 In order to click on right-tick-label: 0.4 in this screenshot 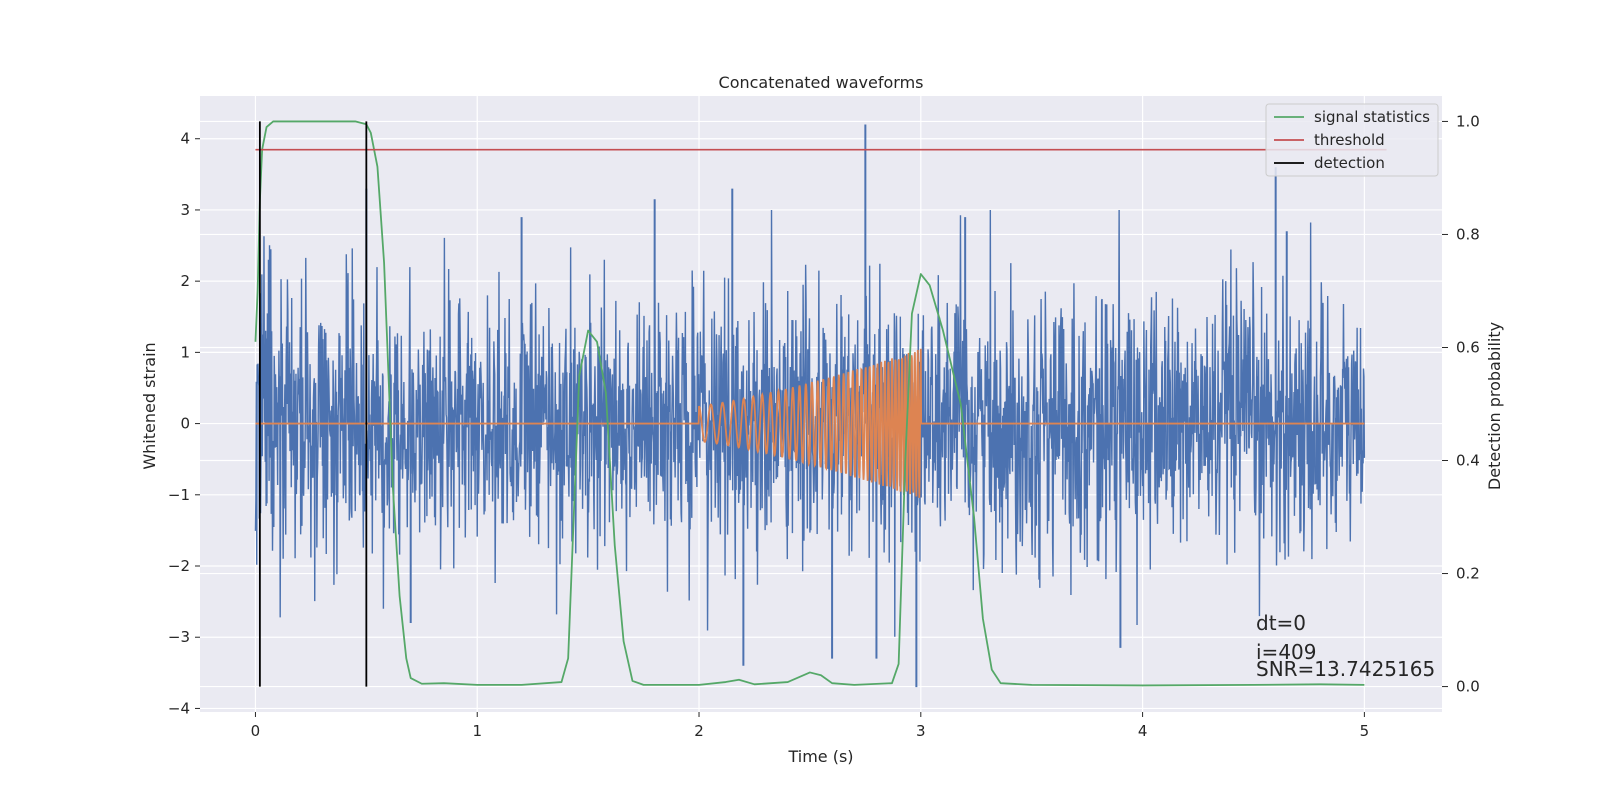, I will do `click(1468, 461)`.